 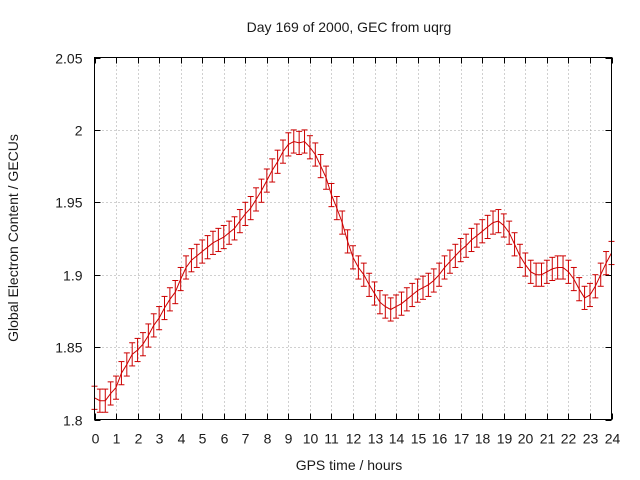 I want to click on x-tick-label: 0, so click(x=96, y=439).